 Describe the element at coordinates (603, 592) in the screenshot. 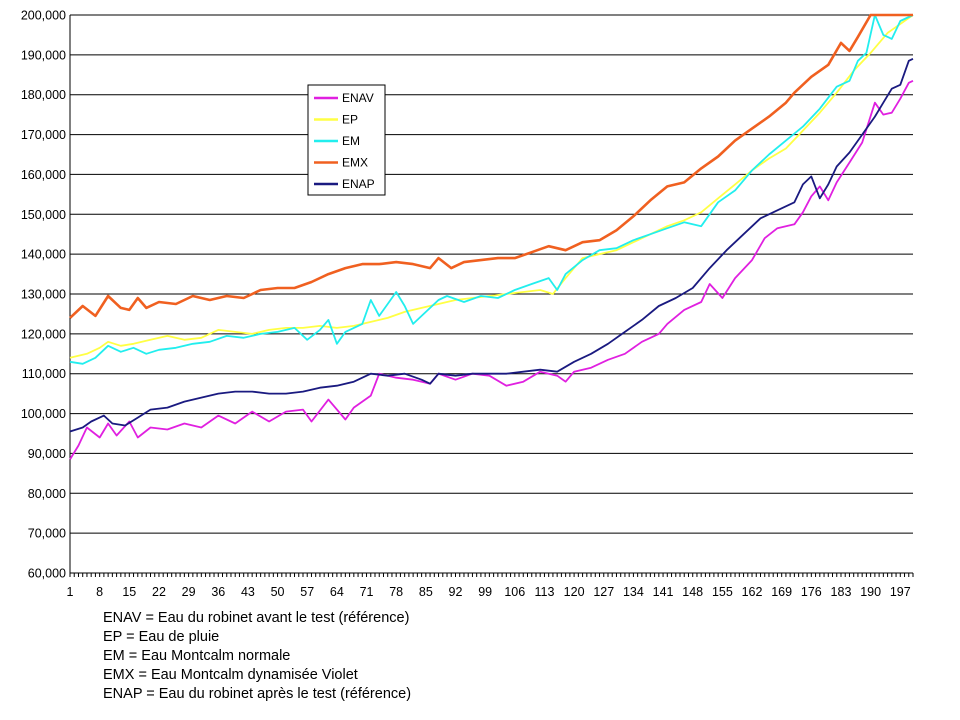

I see `x-tick-label: 127` at that location.